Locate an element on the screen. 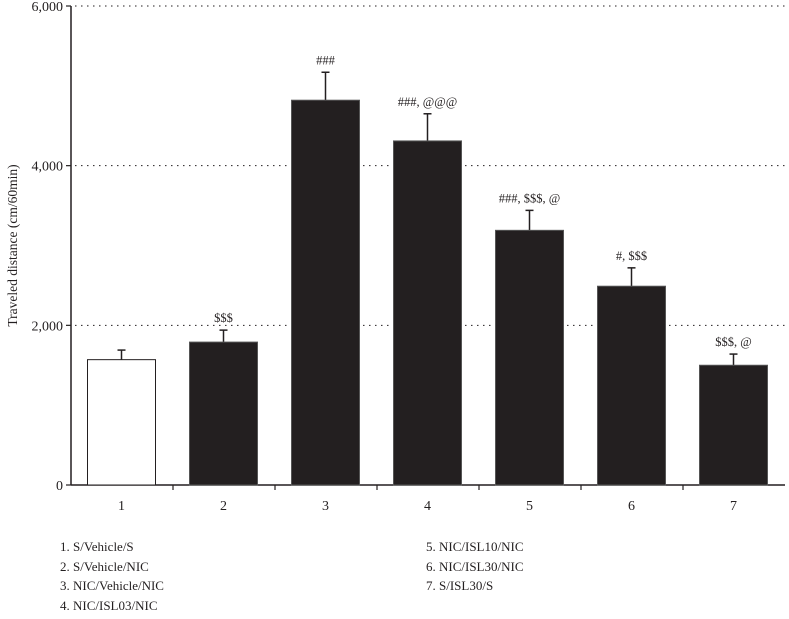  y-tick-label: 4,000 is located at coordinates (48, 167).